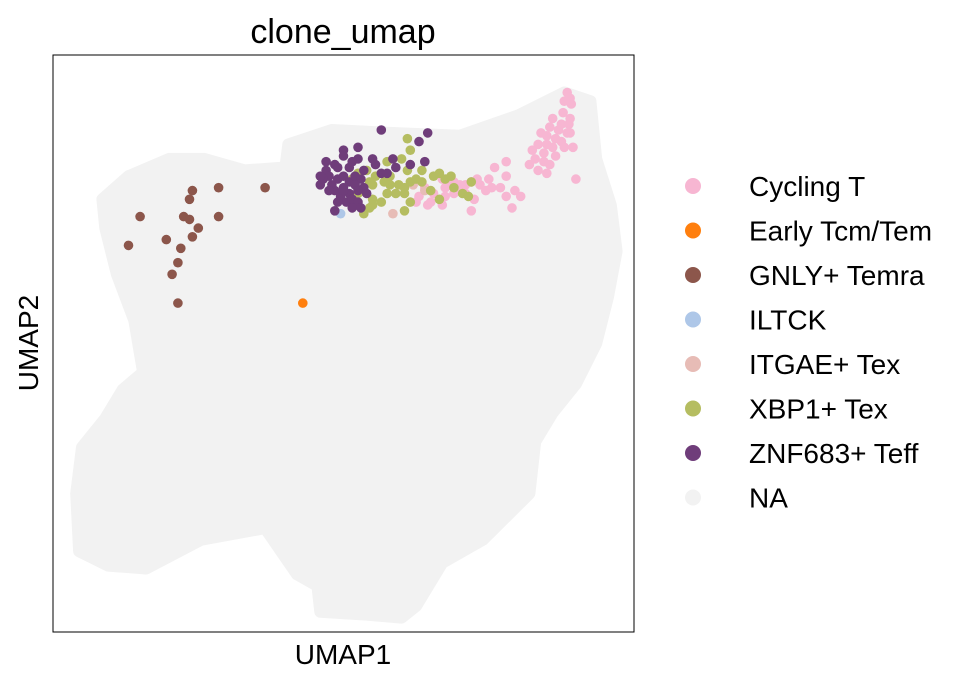 The width and height of the screenshot is (980, 684). I want to click on legend-item-znf683-teff: ZNF683+ Teff, so click(802, 453).